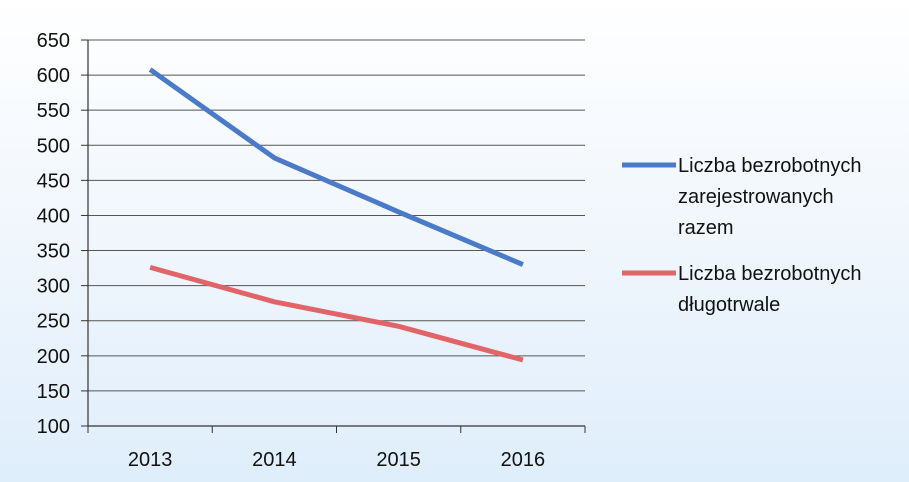 This screenshot has height=482, width=909. Describe the element at coordinates (150, 460) in the screenshot. I see `x-tick-label: 2013` at that location.